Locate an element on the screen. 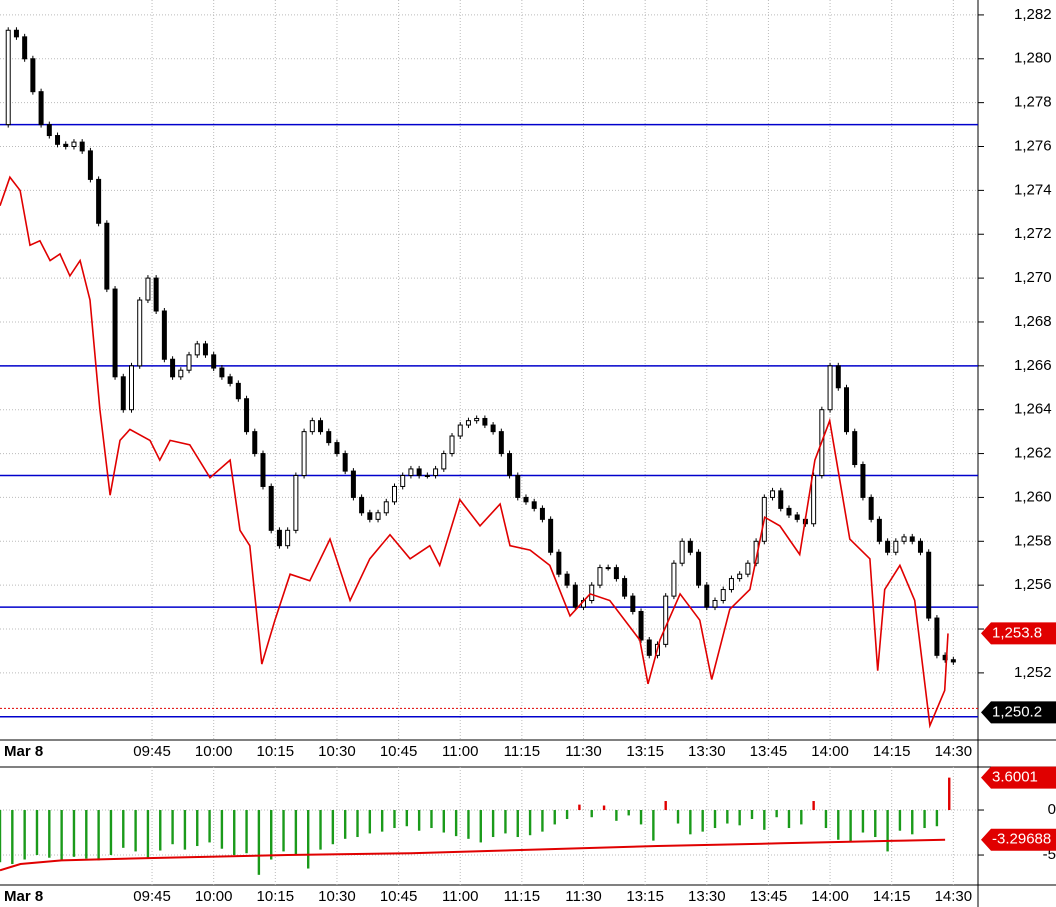 This screenshot has width=1056, height=907. x-tick-label: 10:30 is located at coordinates (337, 751).